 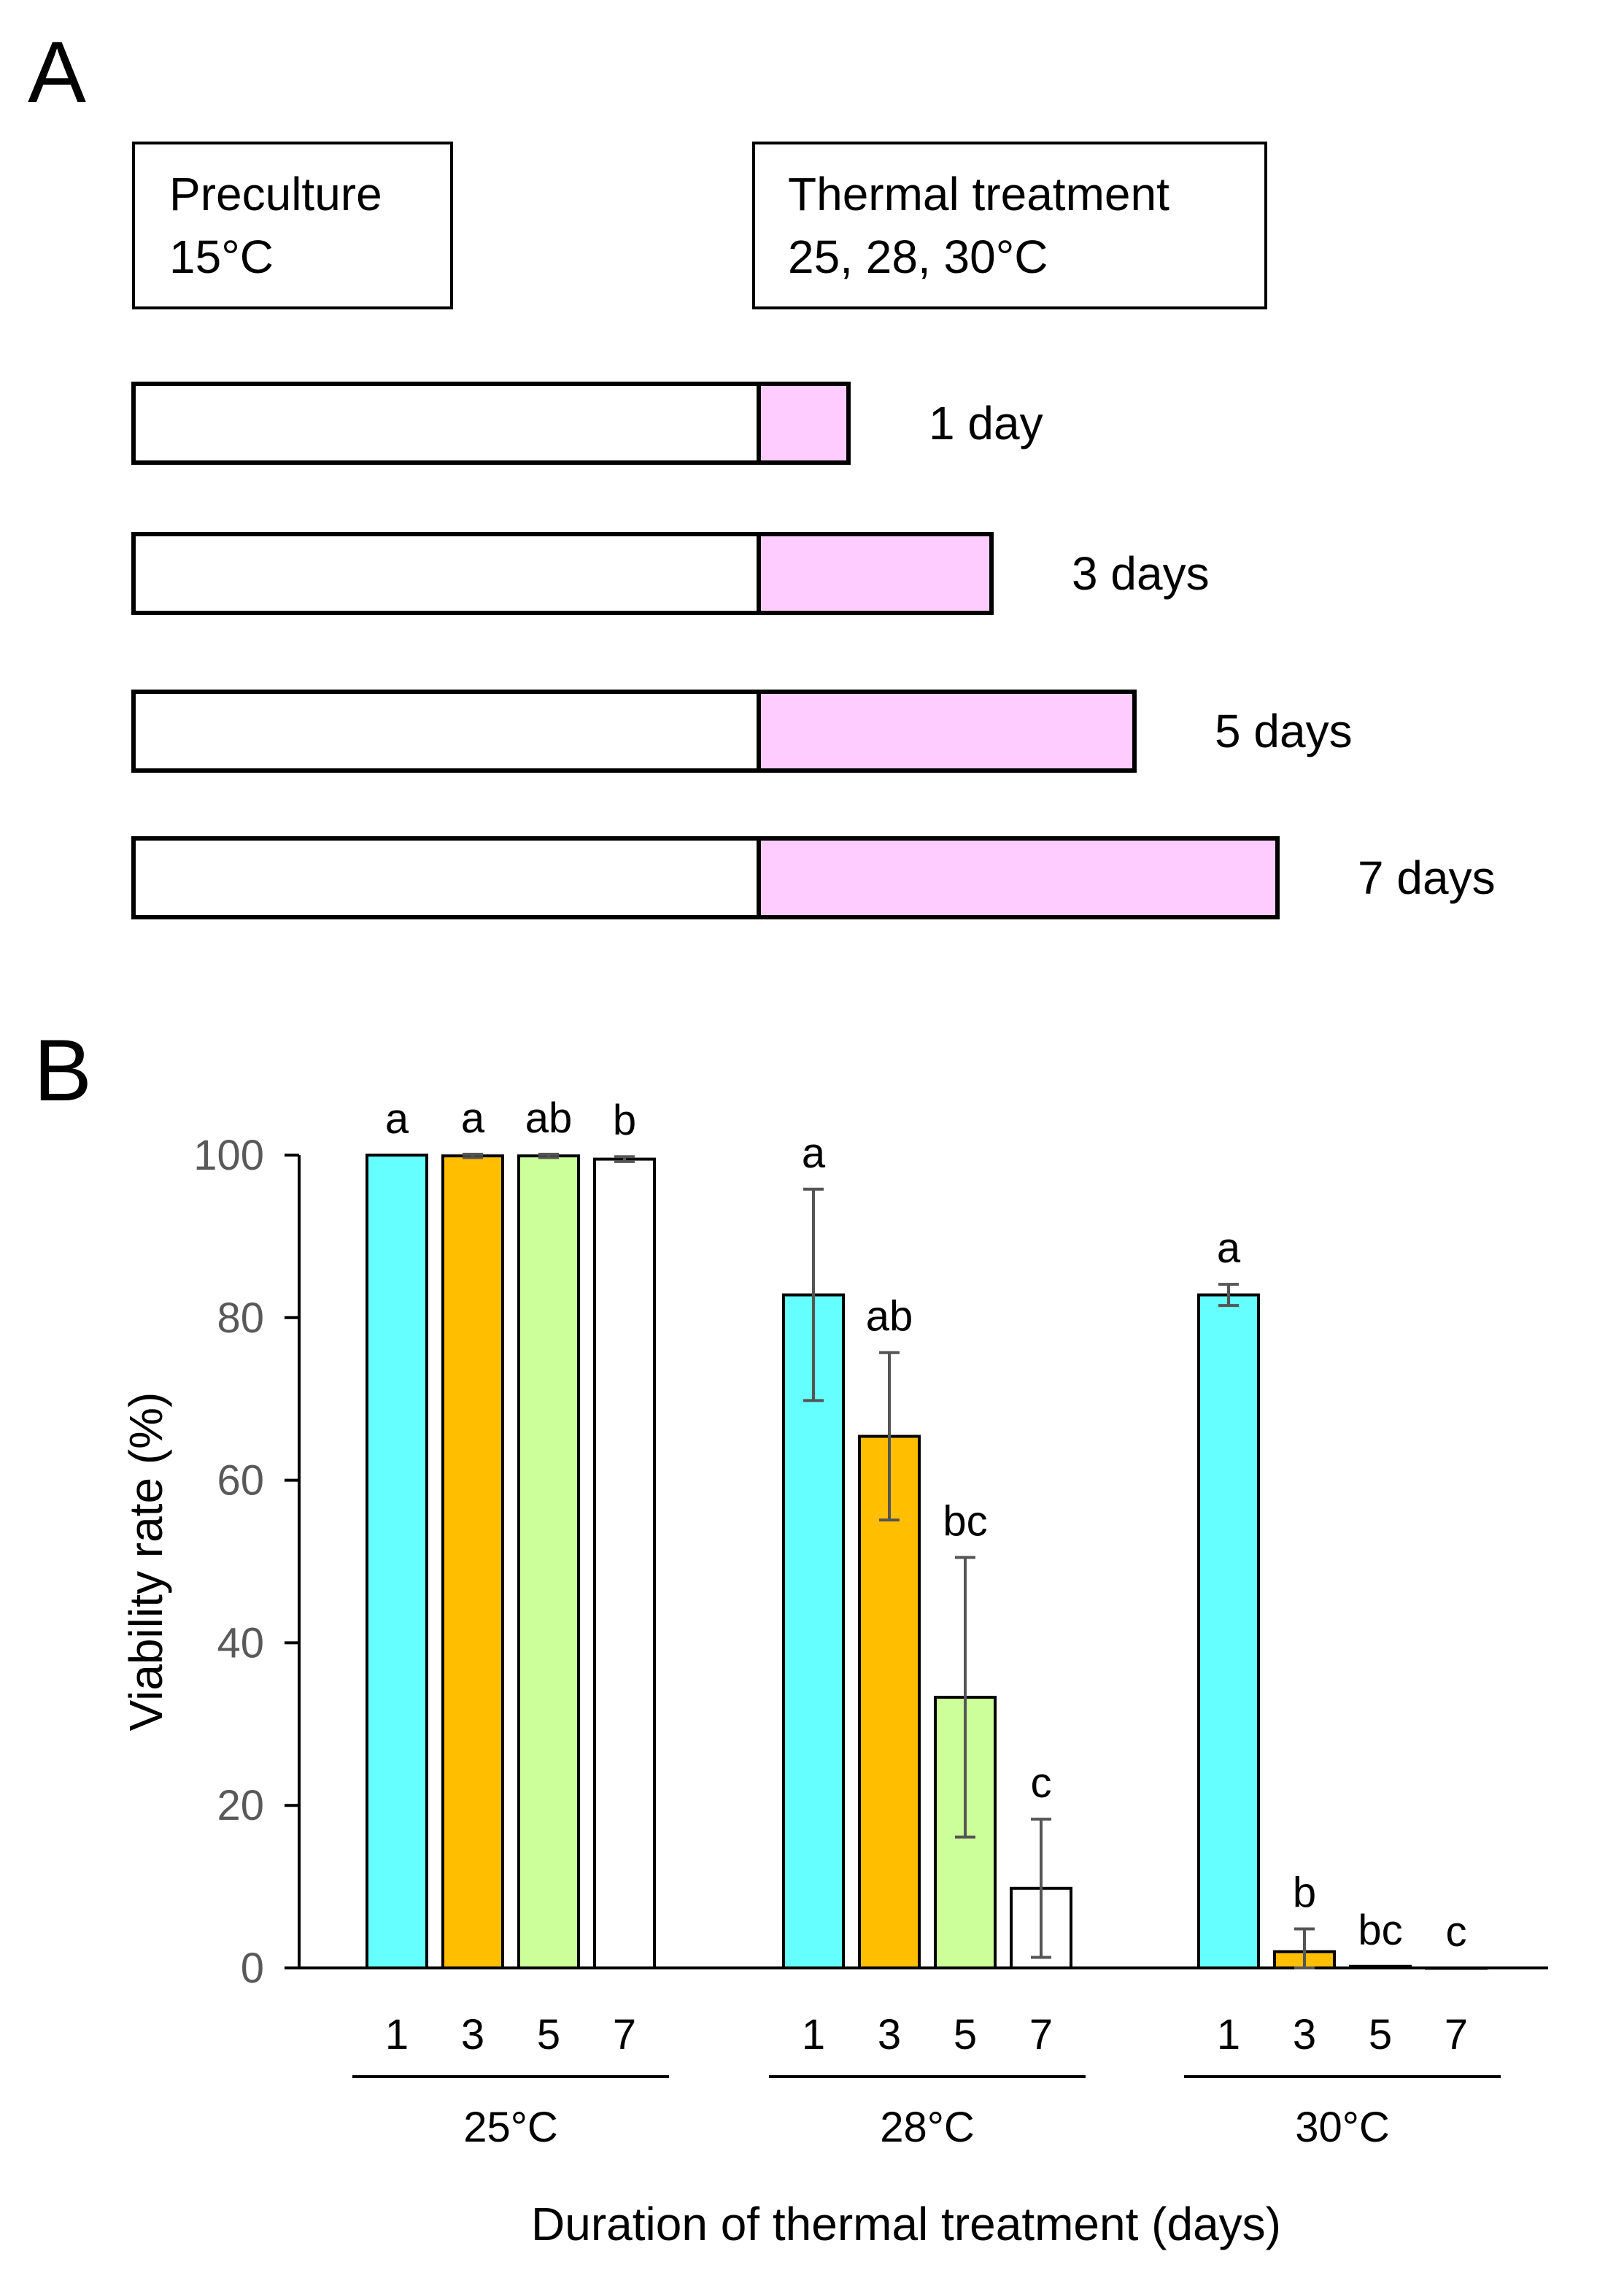 I want to click on significance-letter-group3-day7: c, so click(x=1456, y=1932).